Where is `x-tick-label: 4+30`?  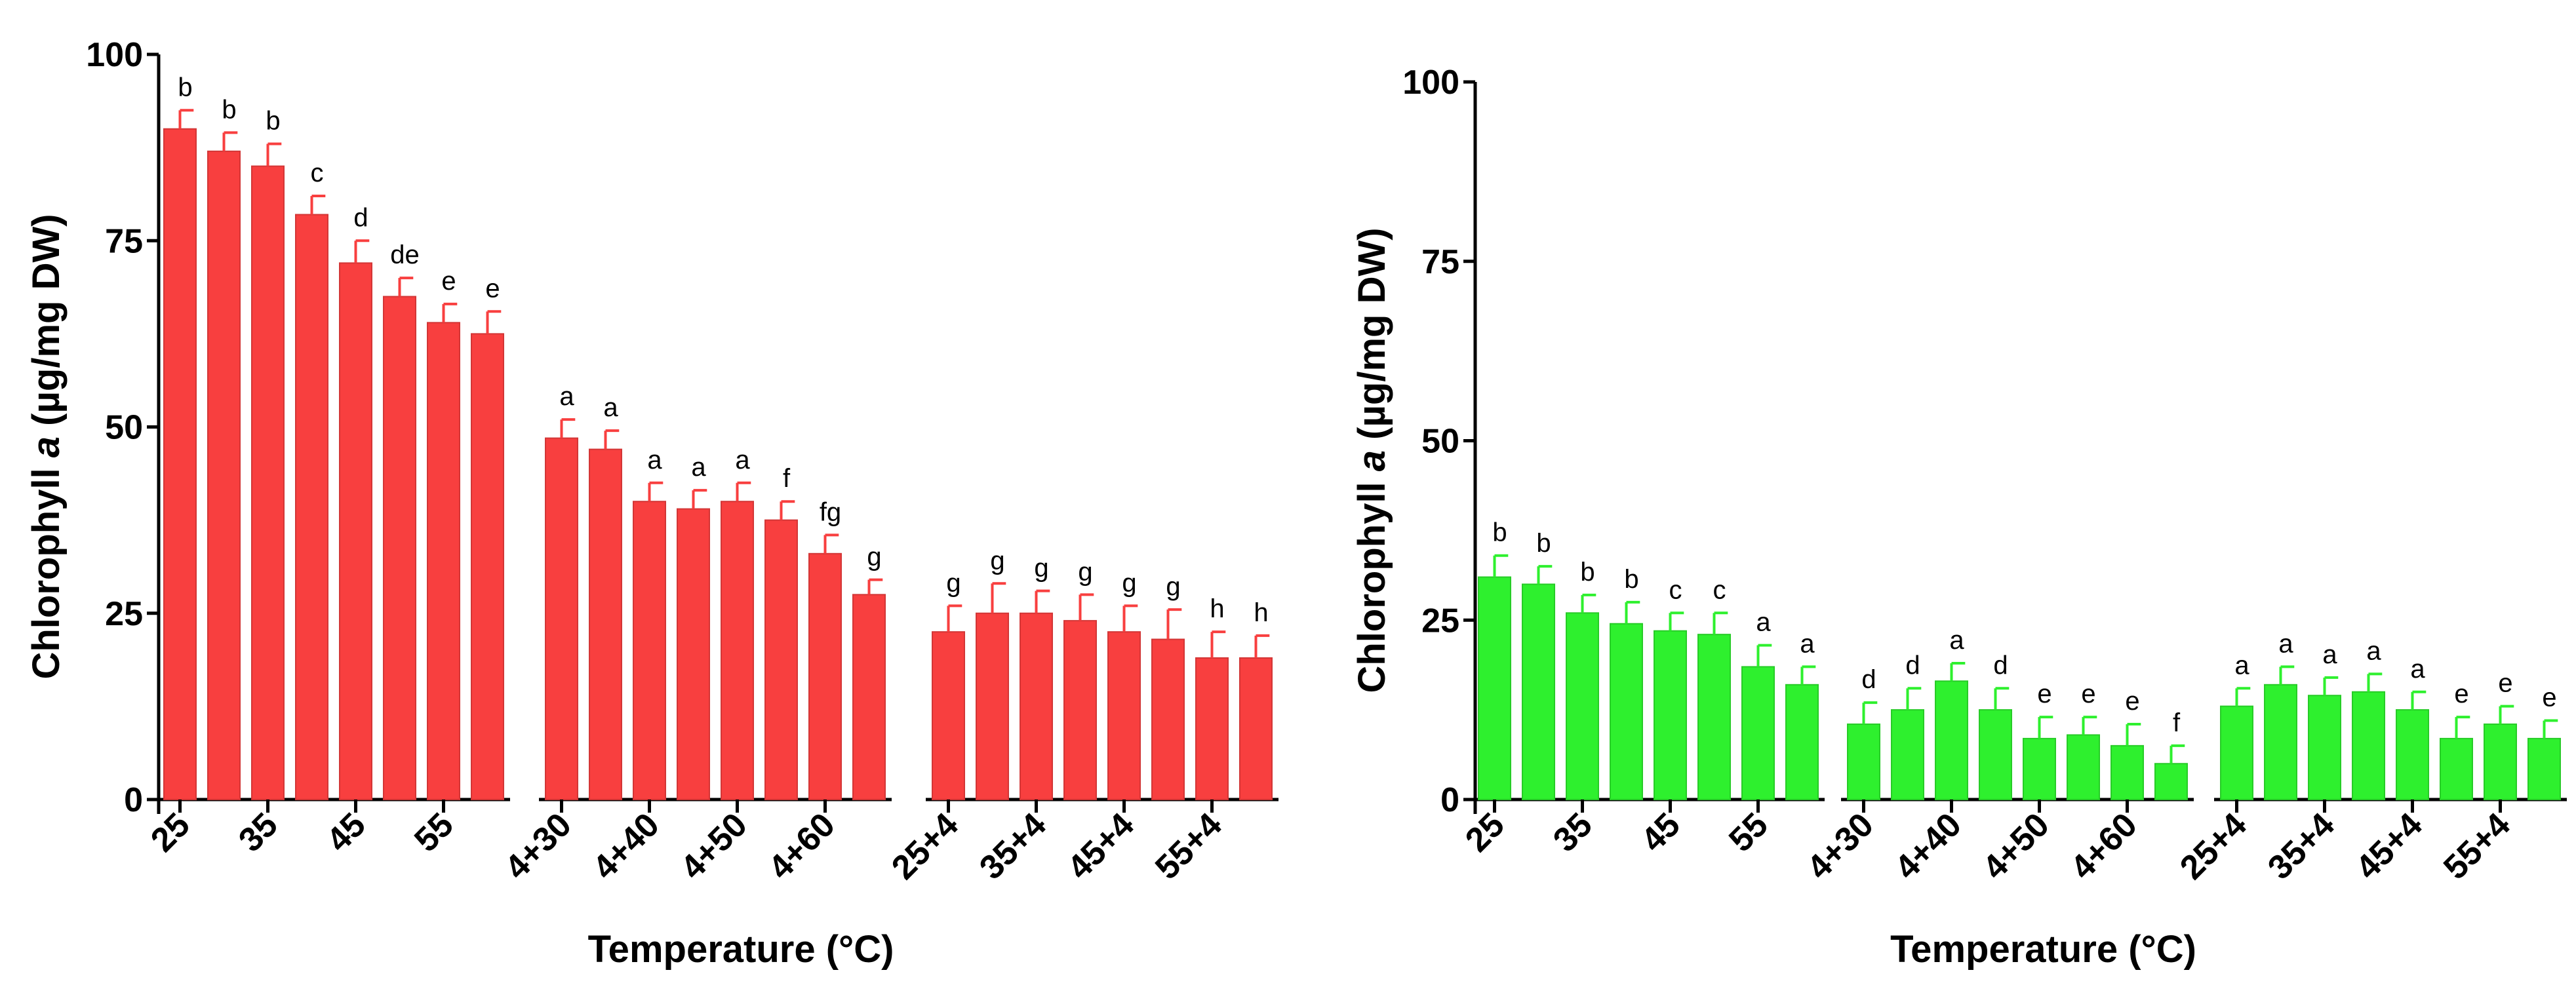 x-tick-label: 4+30 is located at coordinates (538, 846).